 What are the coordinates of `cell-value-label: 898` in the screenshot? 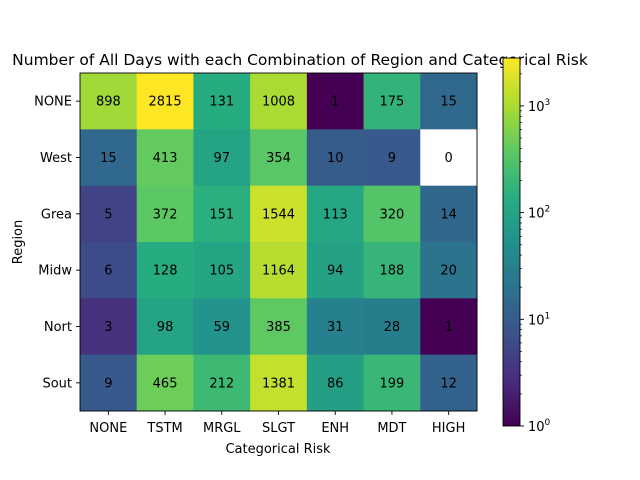 It's located at (108, 102).